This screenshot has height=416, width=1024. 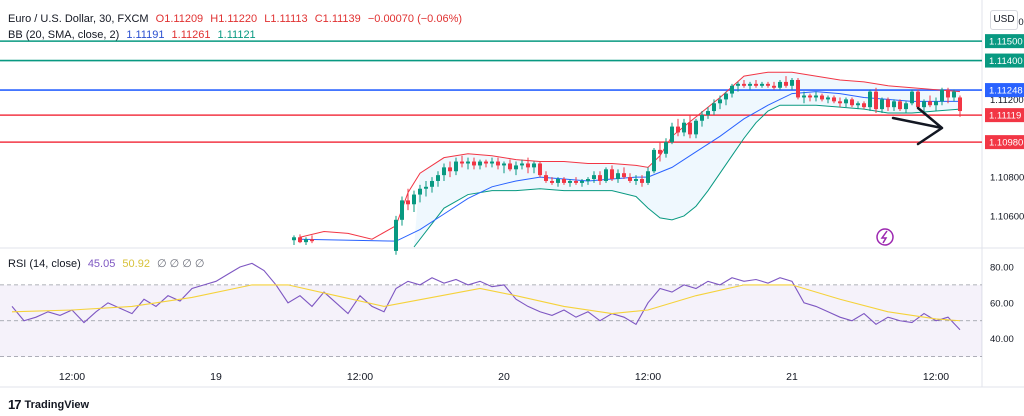 What do you see at coordinates (885, 237) in the screenshot?
I see `replay-icon` at bounding box center [885, 237].